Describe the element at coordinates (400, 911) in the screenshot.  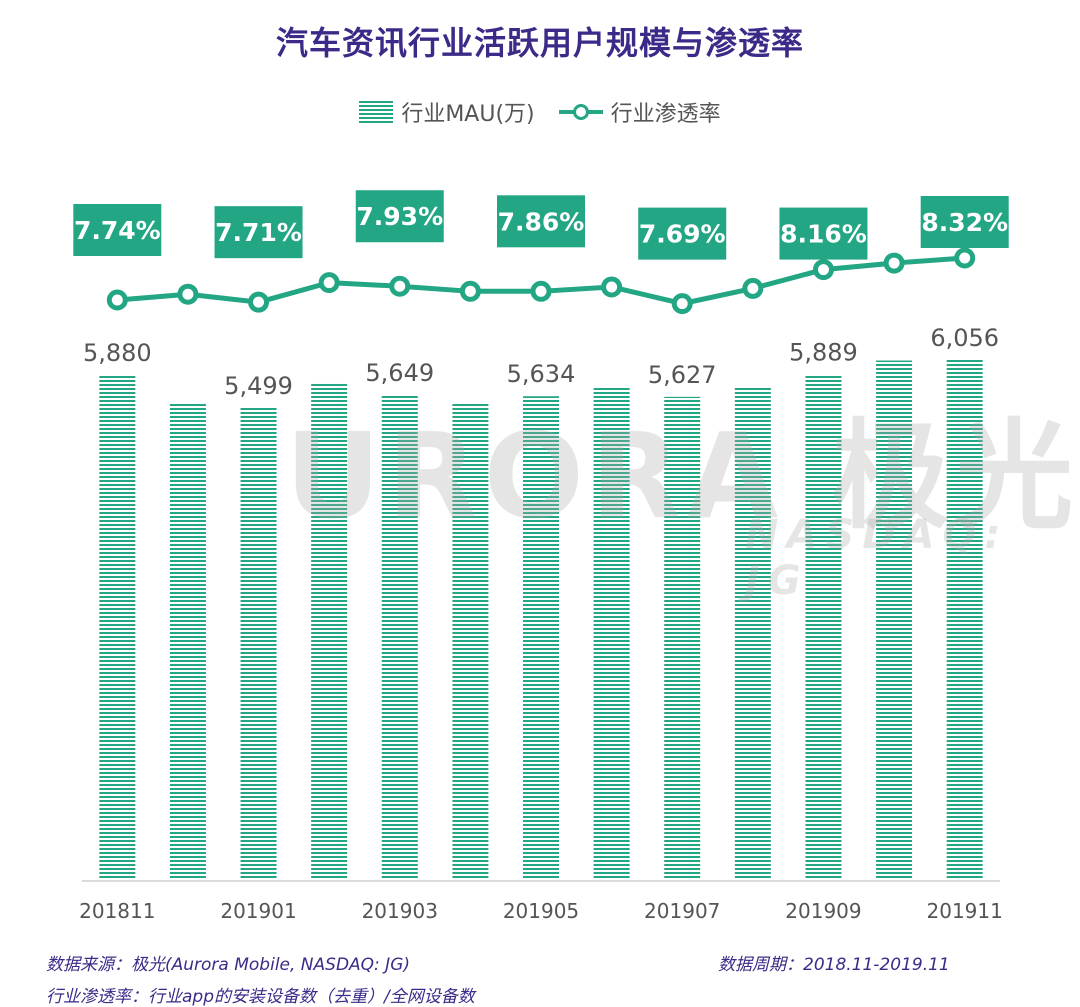
I see `x-tick-label: 201903` at that location.